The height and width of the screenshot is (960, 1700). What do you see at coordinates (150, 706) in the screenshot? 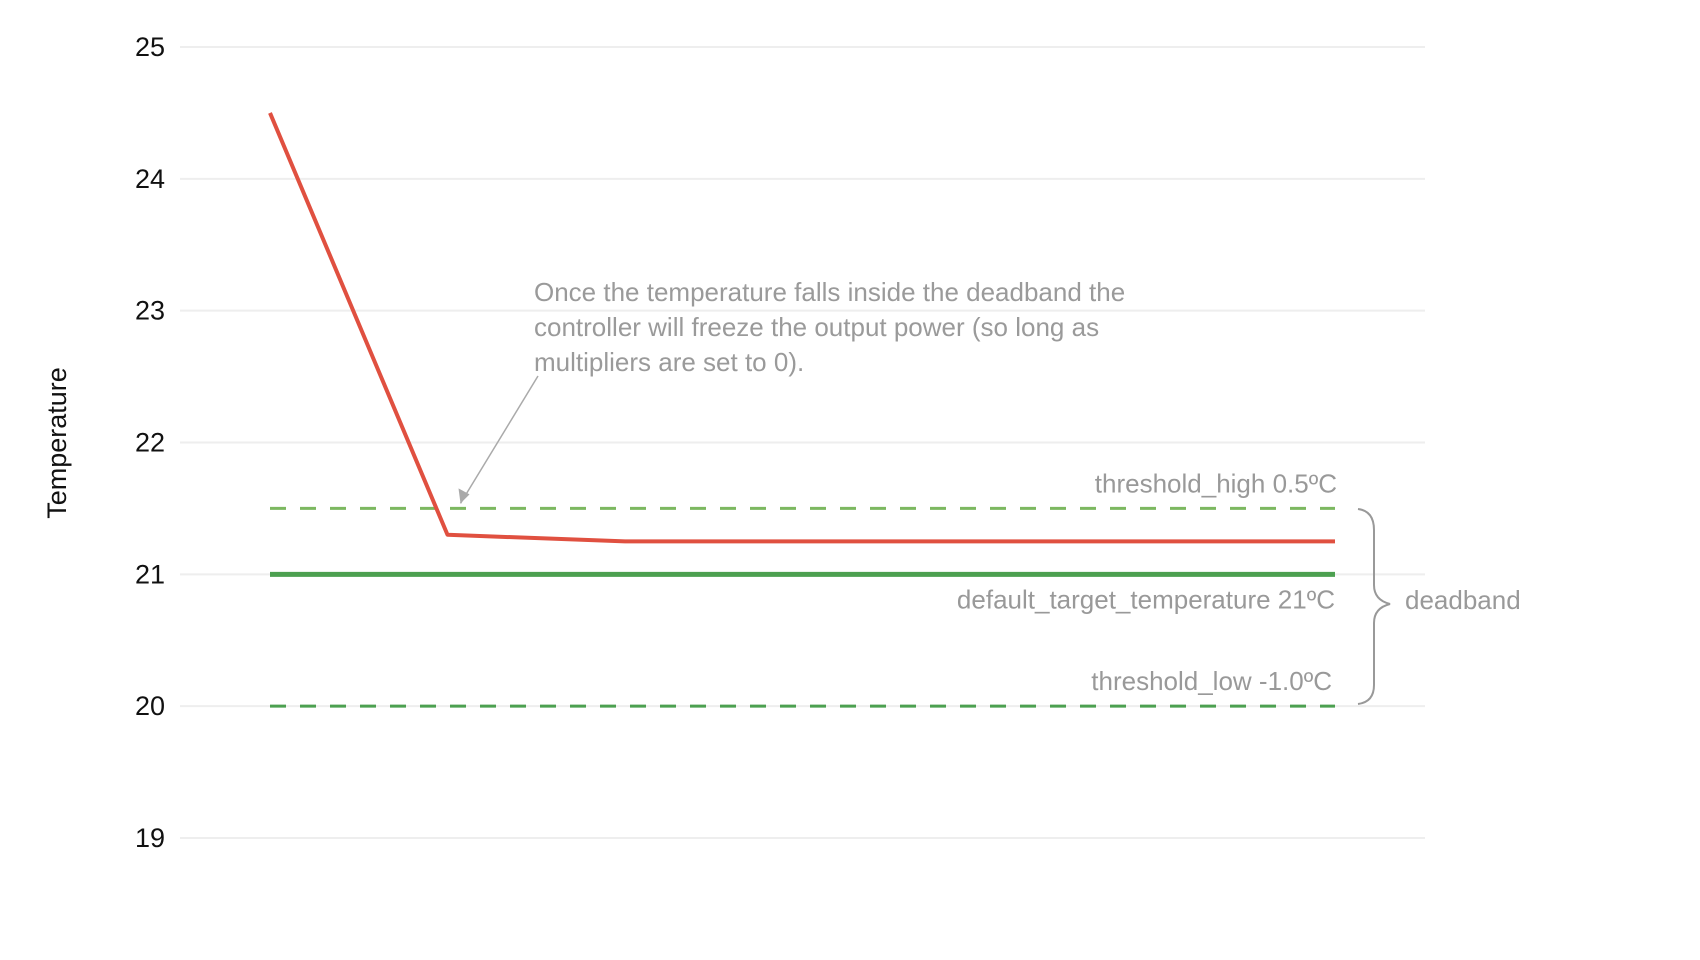
I see `y-tick-label: 20` at bounding box center [150, 706].